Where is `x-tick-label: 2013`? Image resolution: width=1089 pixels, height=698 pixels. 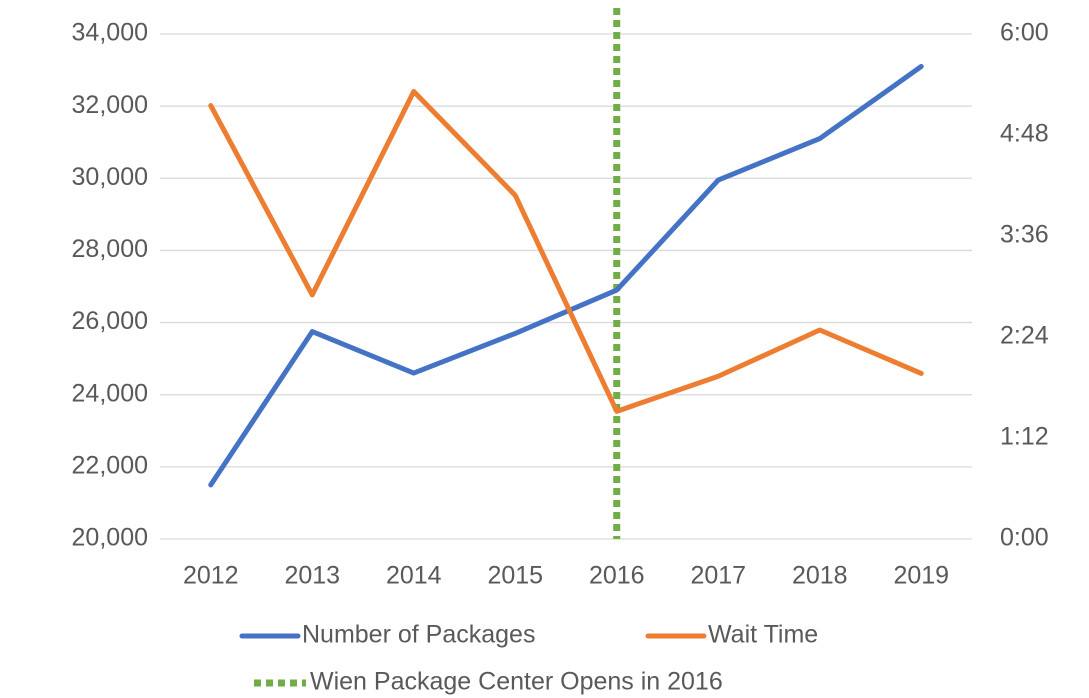
x-tick-label: 2013 is located at coordinates (312, 576).